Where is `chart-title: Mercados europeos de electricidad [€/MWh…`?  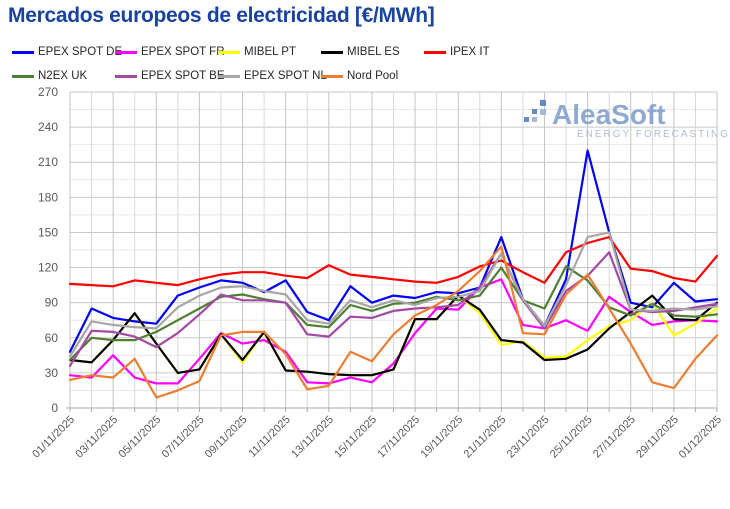
chart-title: Mercados europeos de electricidad [€/MWh… is located at coordinates (221, 15).